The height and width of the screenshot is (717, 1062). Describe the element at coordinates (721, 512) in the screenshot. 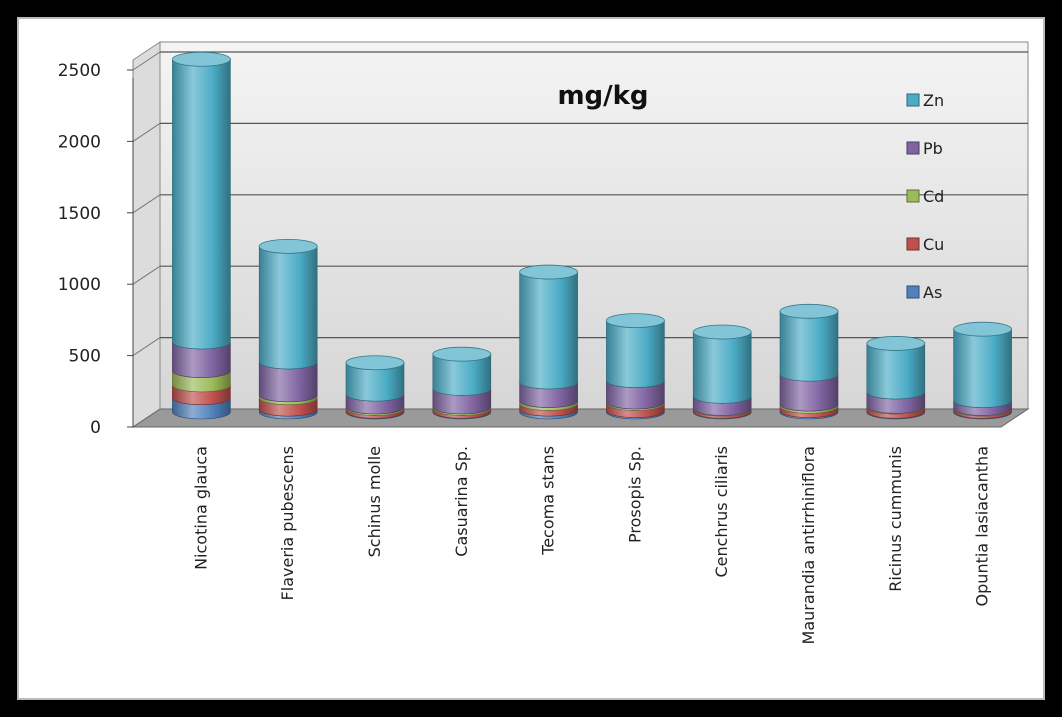

I see `category-label: Cenchrus ciliaris` at that location.